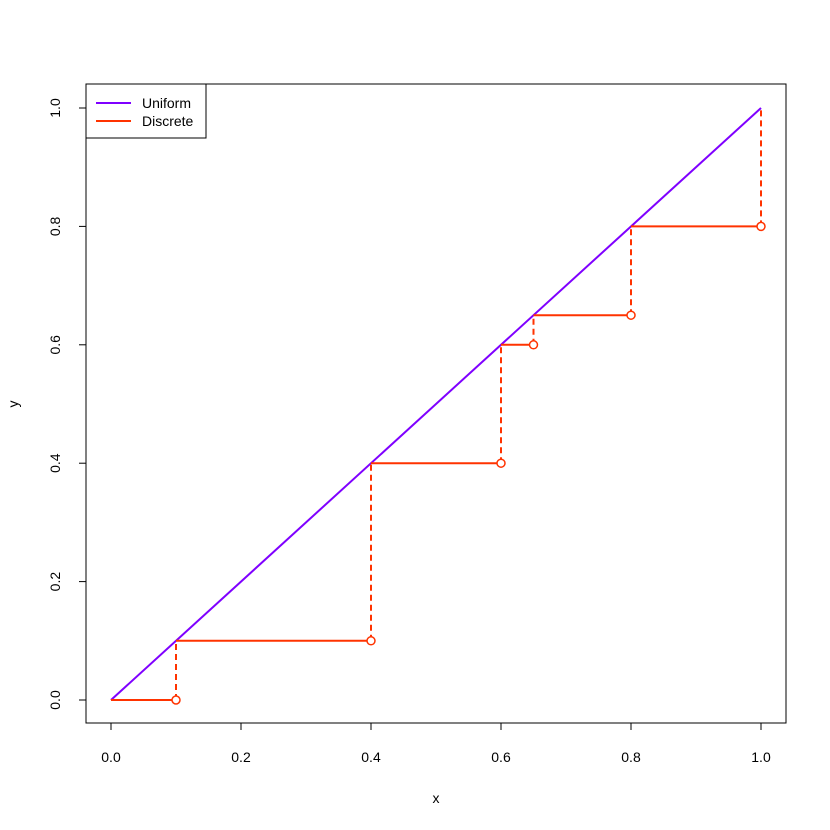  I want to click on x-tick-label: 1.0, so click(761, 757).